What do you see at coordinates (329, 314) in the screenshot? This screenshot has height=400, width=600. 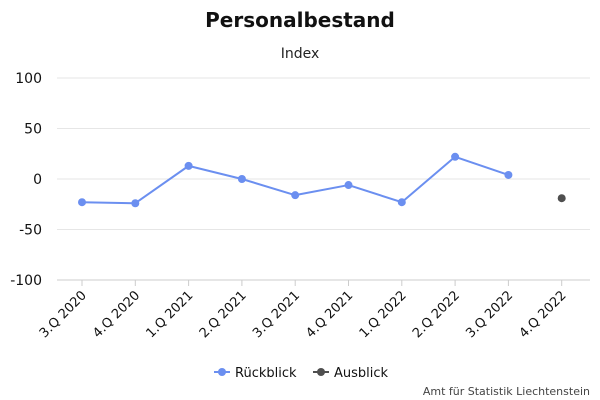 I see `x-tick-label: 4.Q 2021` at bounding box center [329, 314].